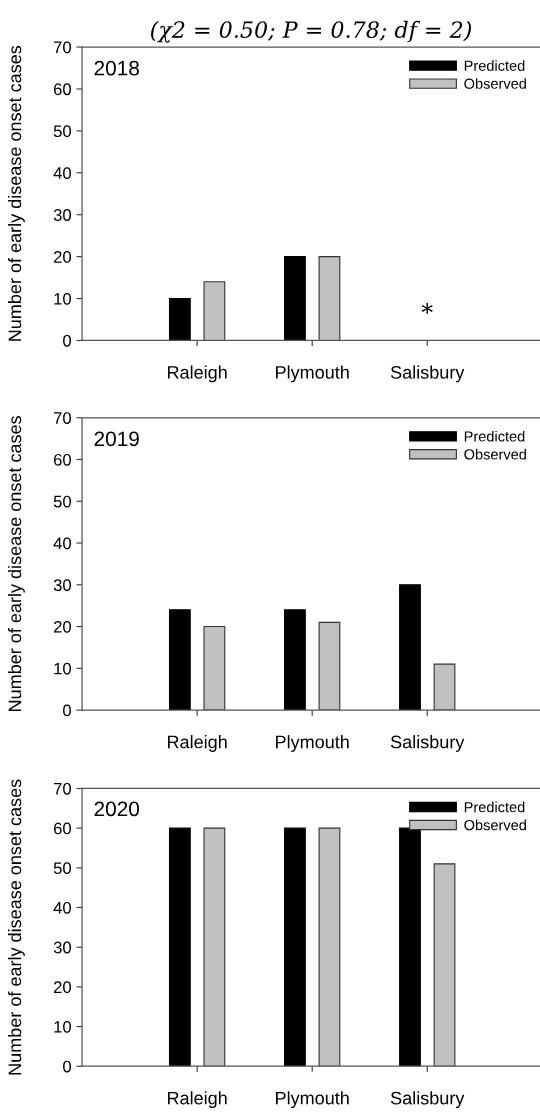 This screenshot has height=1120, width=540. Describe the element at coordinates (427, 308) in the screenshot. I see `annotation: *` at that location.